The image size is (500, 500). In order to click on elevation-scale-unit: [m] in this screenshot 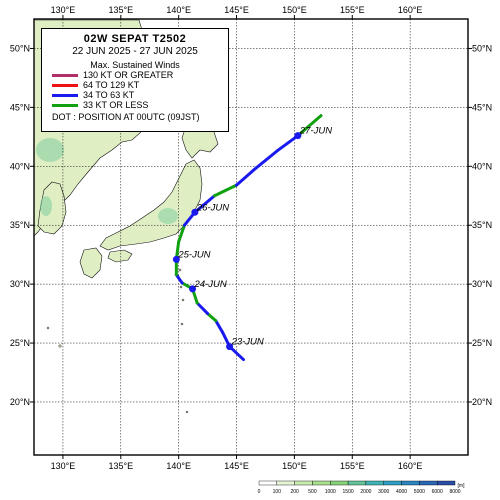, I will do `click(462, 486)`.